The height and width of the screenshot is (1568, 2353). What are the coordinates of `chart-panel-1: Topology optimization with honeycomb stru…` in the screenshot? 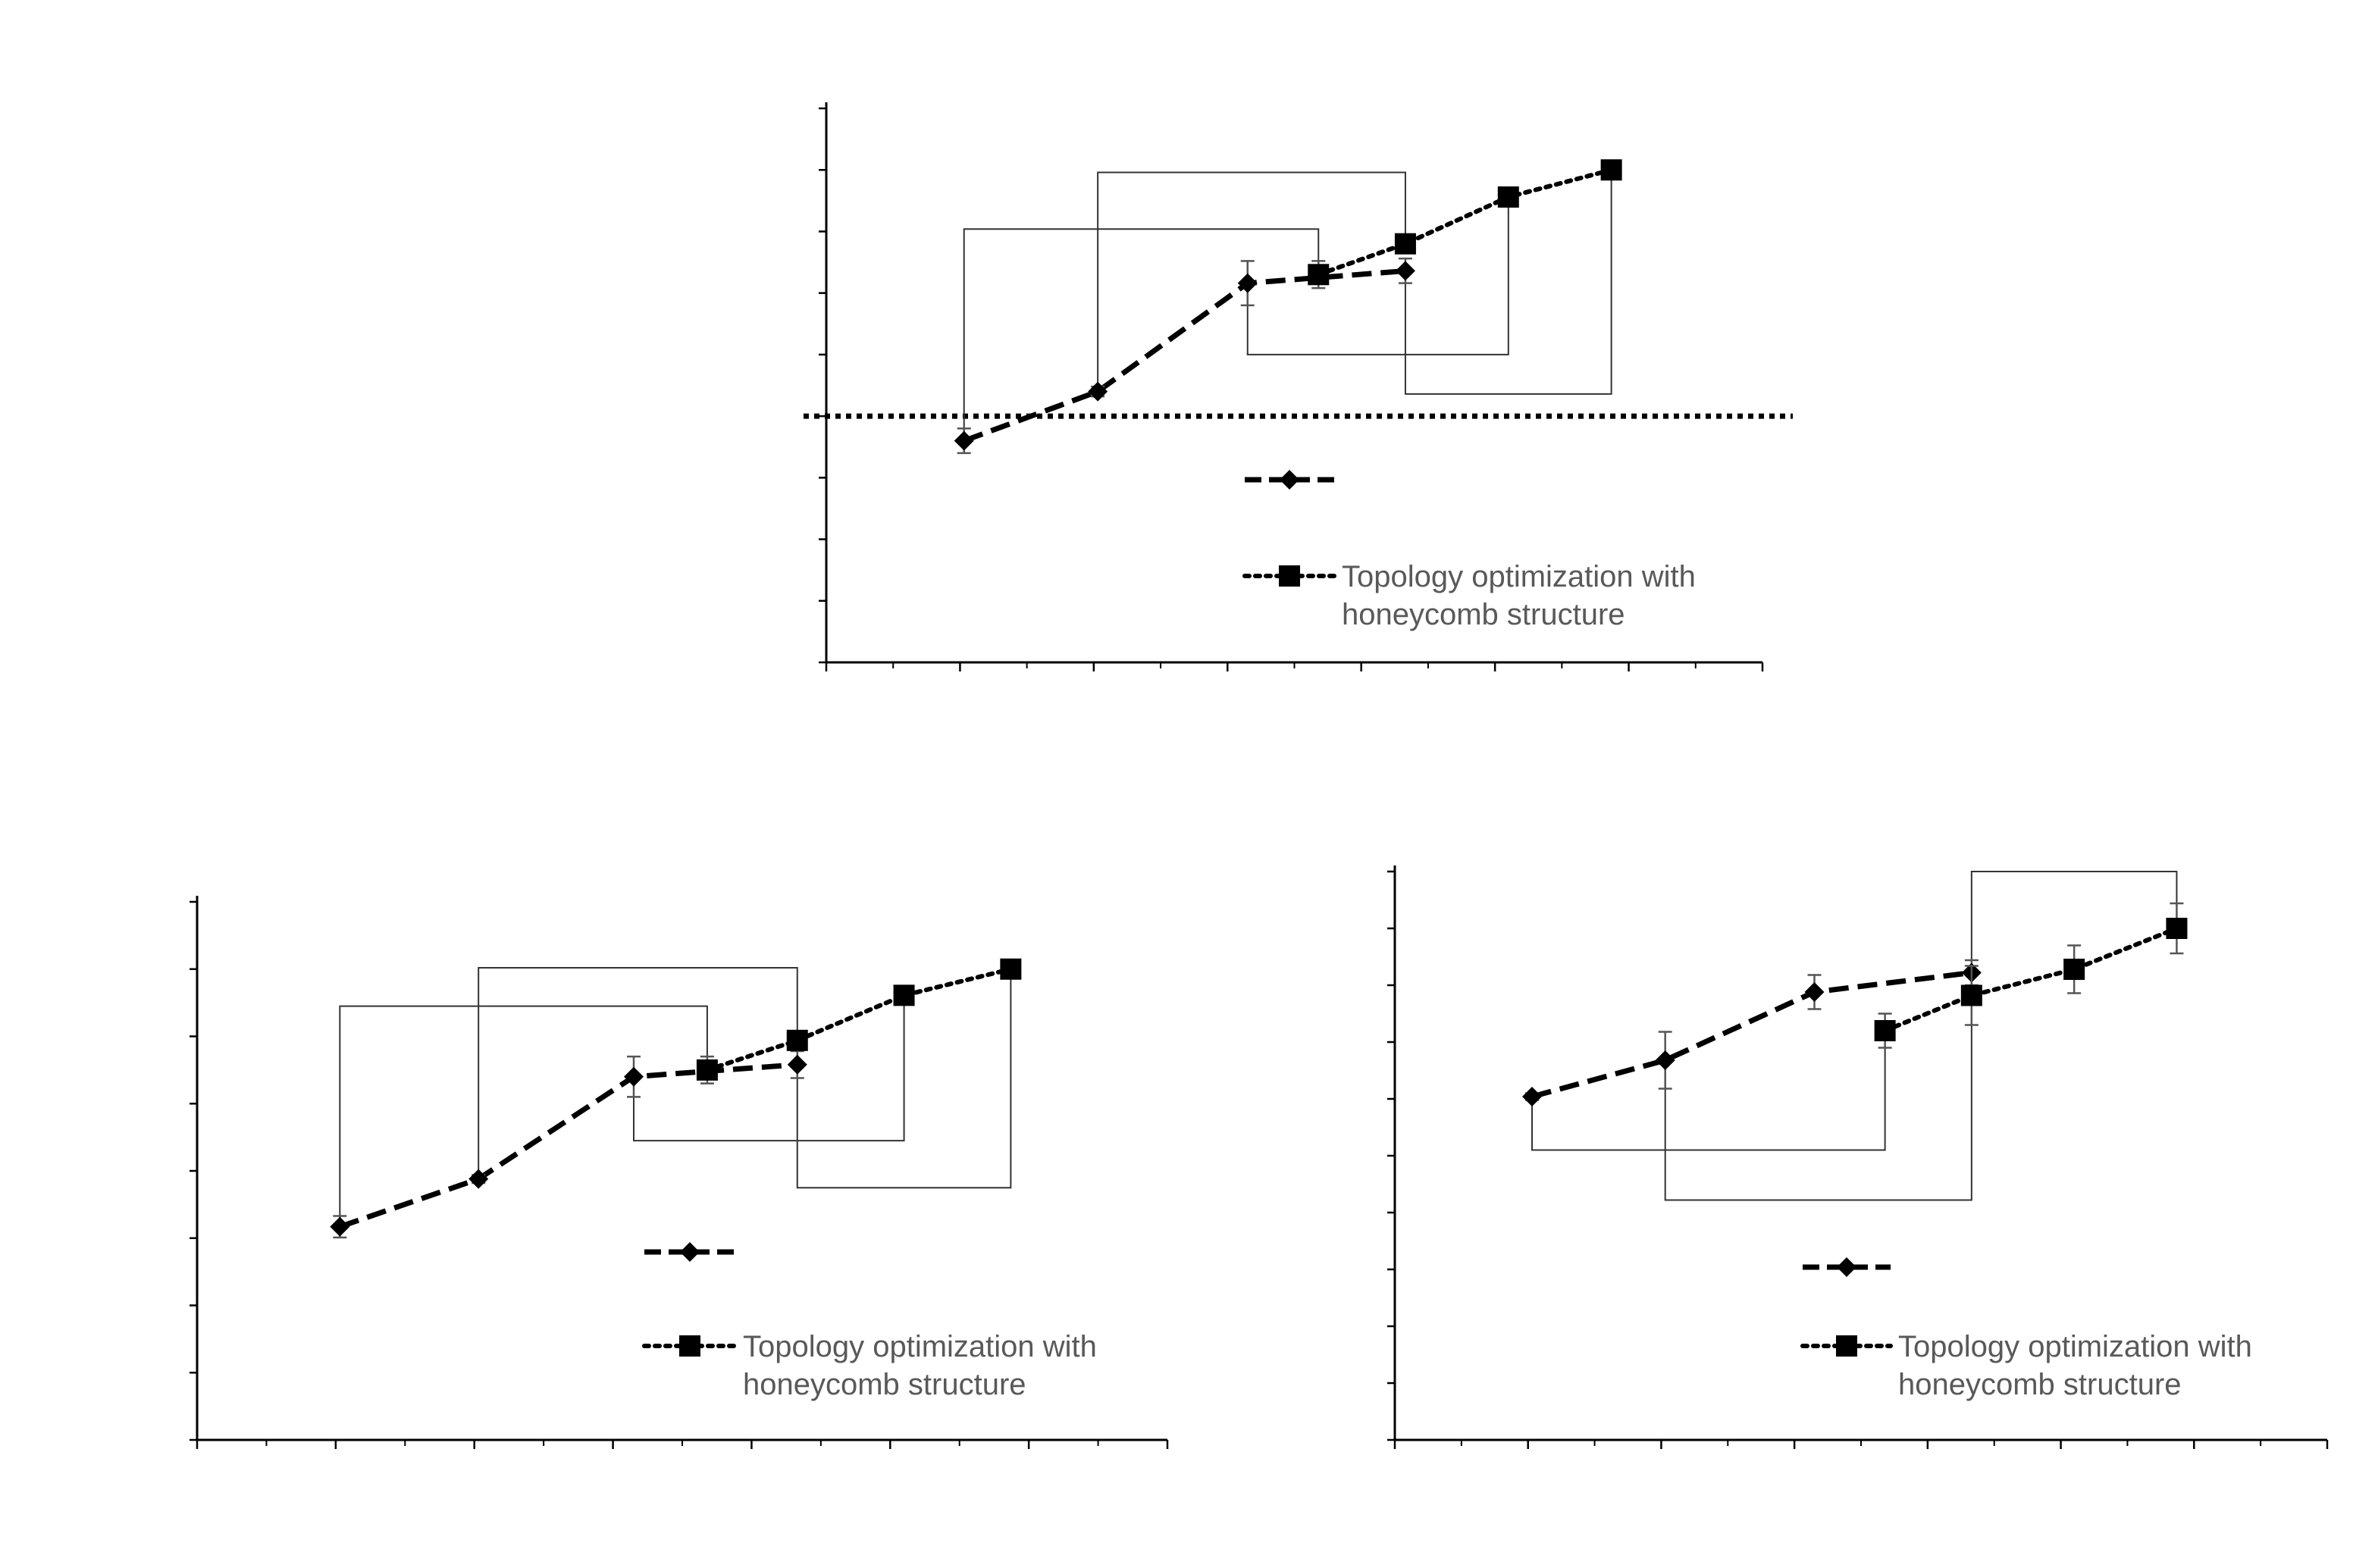 It's located at (679, 1172).